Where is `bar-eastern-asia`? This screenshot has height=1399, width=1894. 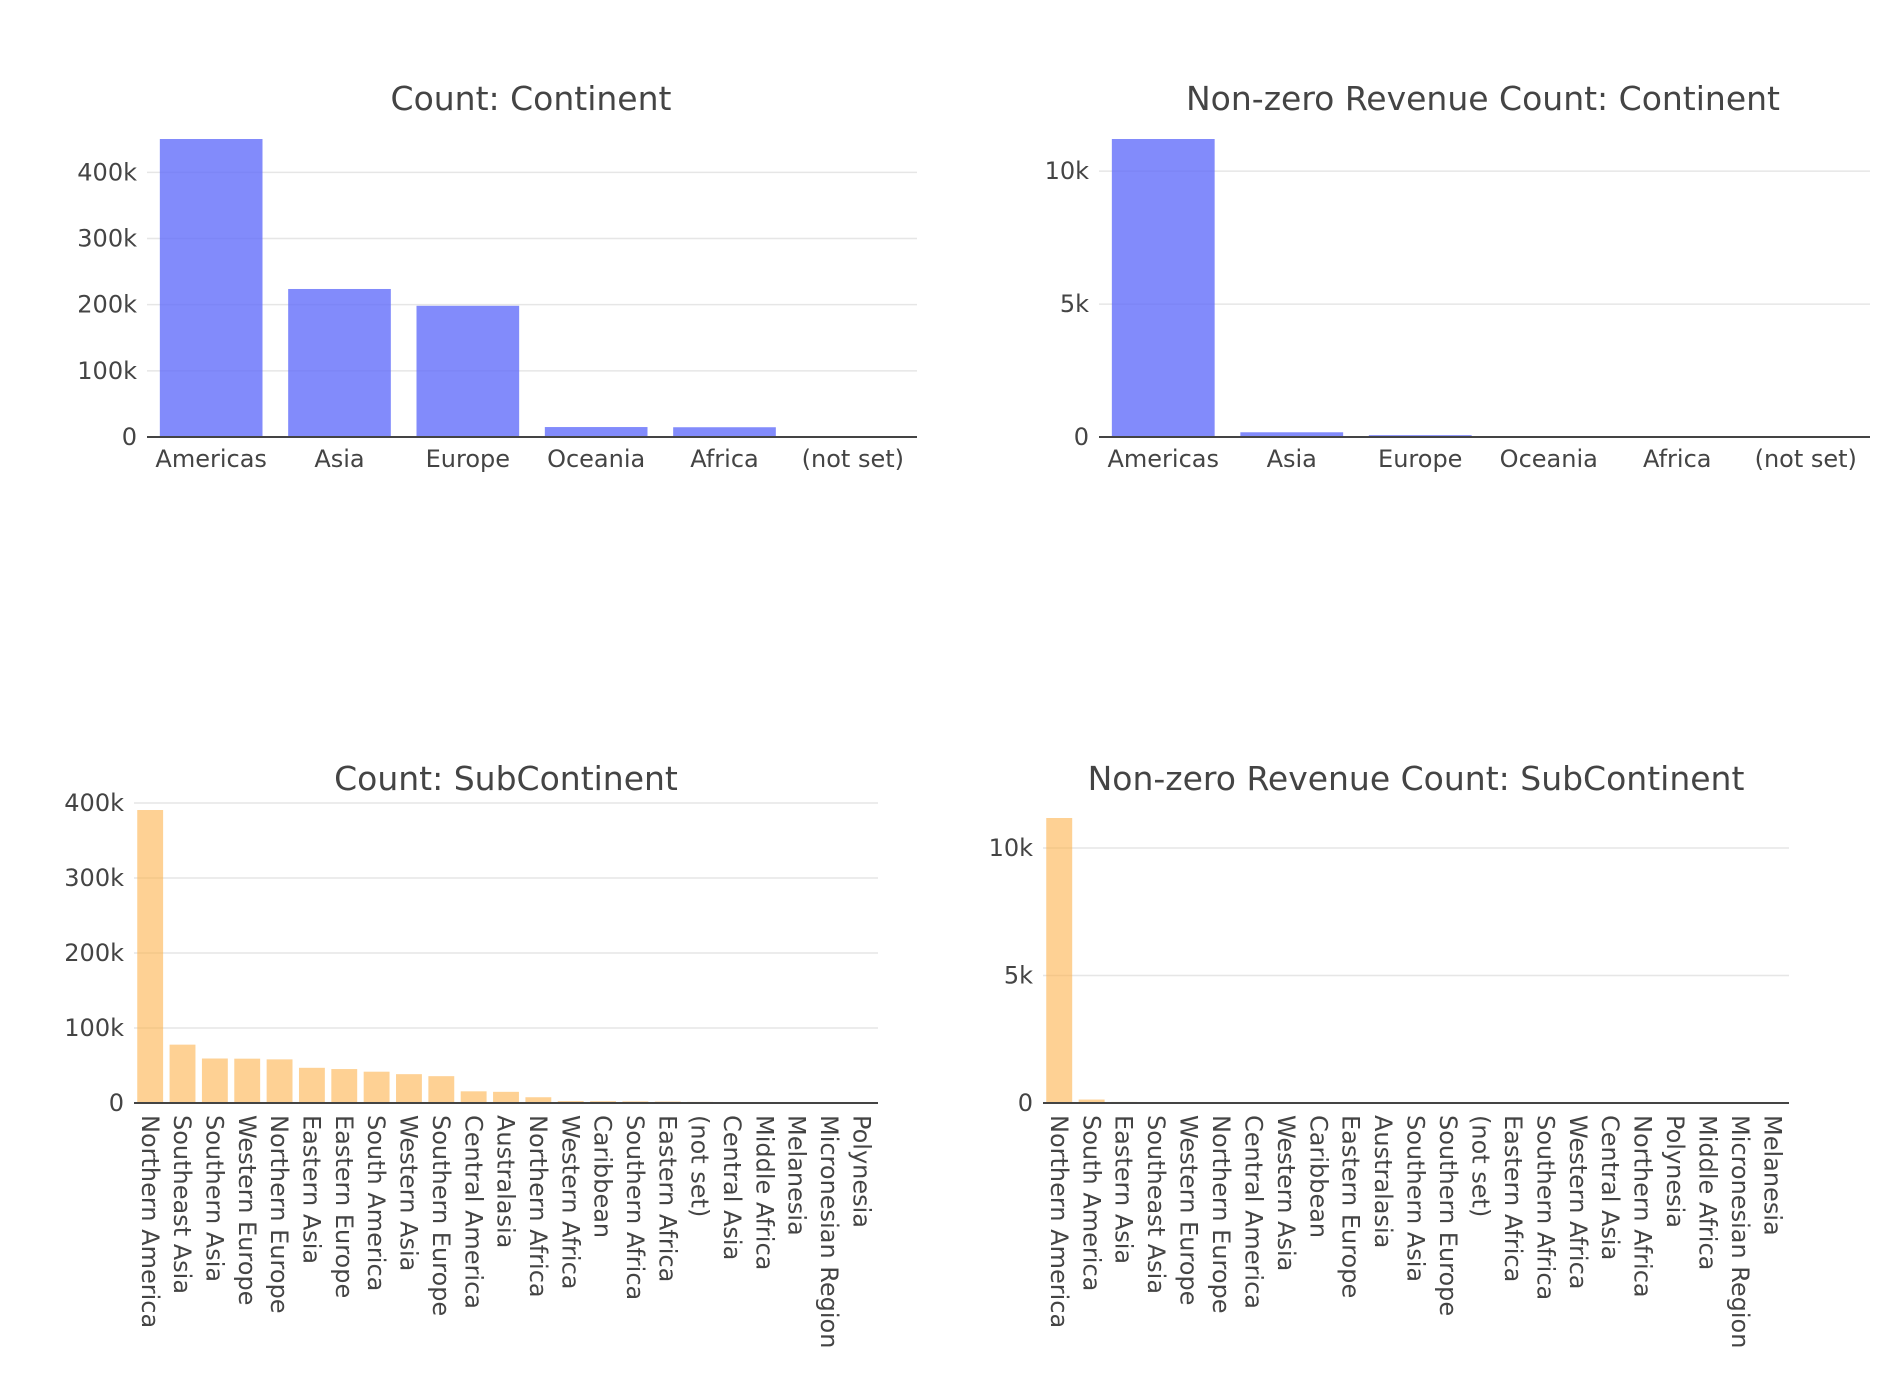 bar-eastern-asia is located at coordinates (311, 1085).